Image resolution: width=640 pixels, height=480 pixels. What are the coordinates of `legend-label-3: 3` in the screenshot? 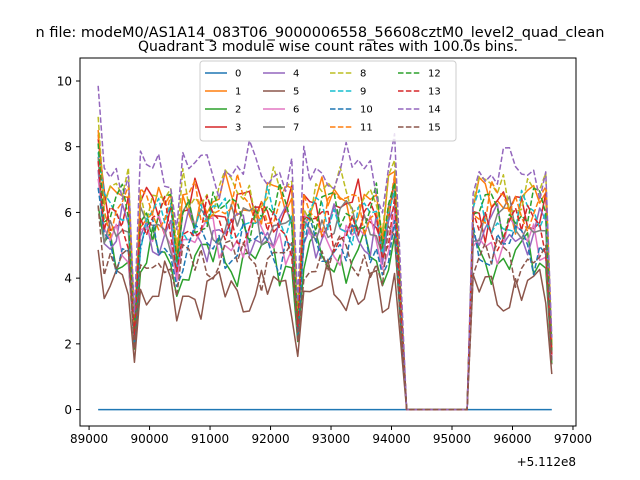 It's located at (238, 128).